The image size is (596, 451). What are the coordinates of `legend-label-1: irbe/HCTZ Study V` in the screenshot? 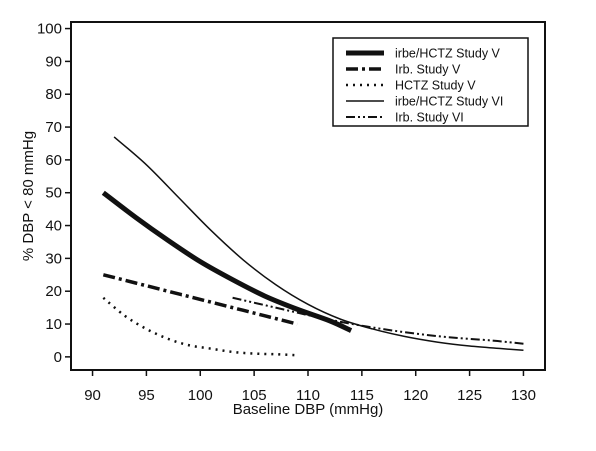 It's located at (448, 54).